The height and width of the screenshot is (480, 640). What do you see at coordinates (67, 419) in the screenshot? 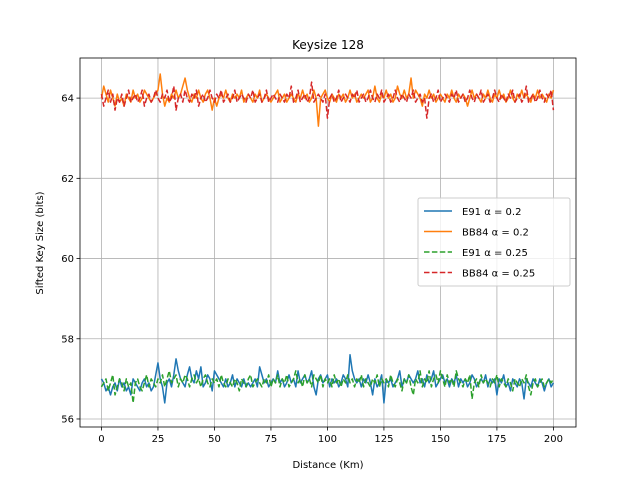
I see `y-tick-label: 56` at bounding box center [67, 419].